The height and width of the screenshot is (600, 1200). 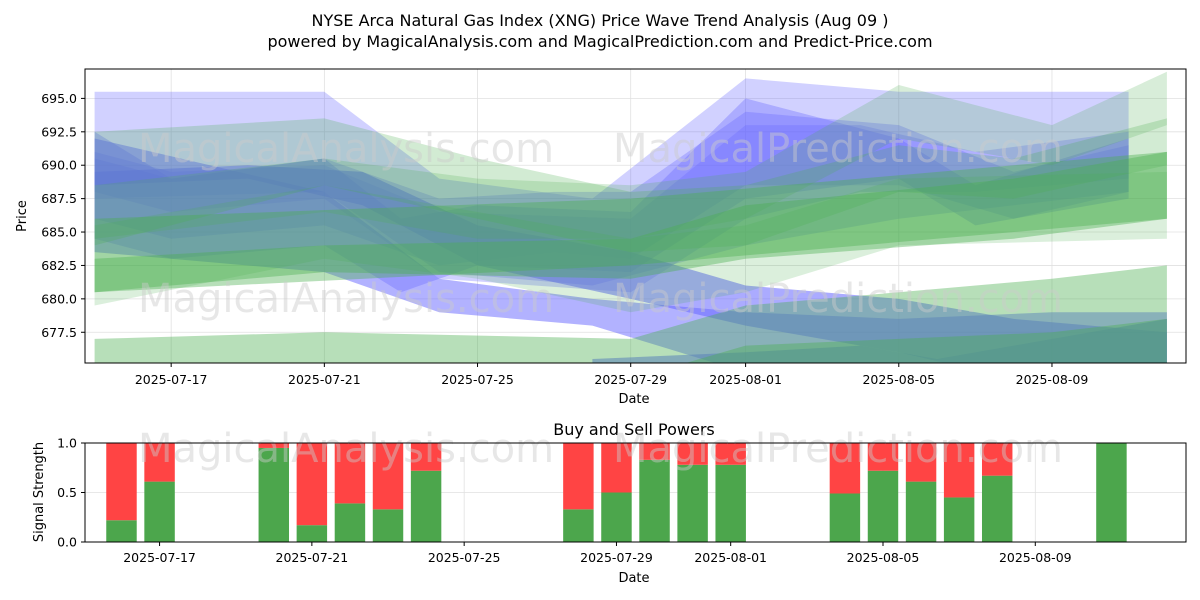 What do you see at coordinates (616, 557) in the screenshot?
I see `power-x-tick-label: 2025-07-29` at bounding box center [616, 557].